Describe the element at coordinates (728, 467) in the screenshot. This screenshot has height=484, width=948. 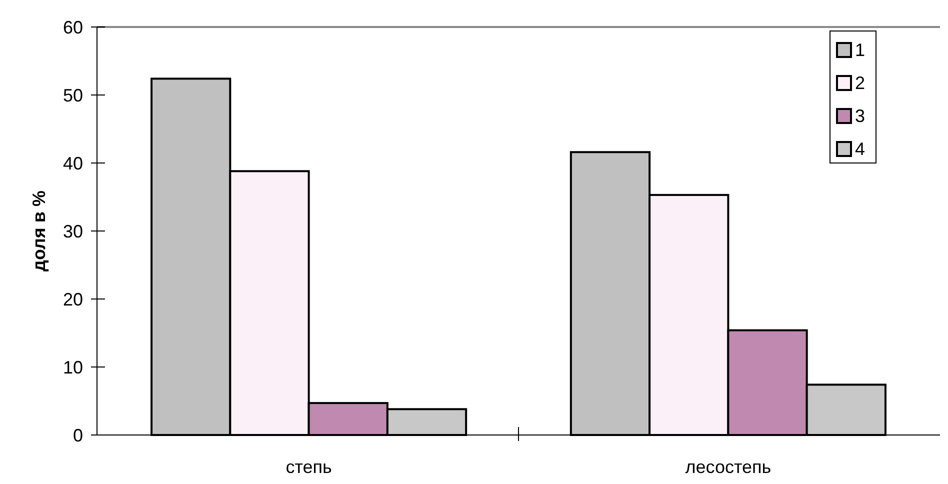
I see `x-tick-label: лесостепь` at that location.